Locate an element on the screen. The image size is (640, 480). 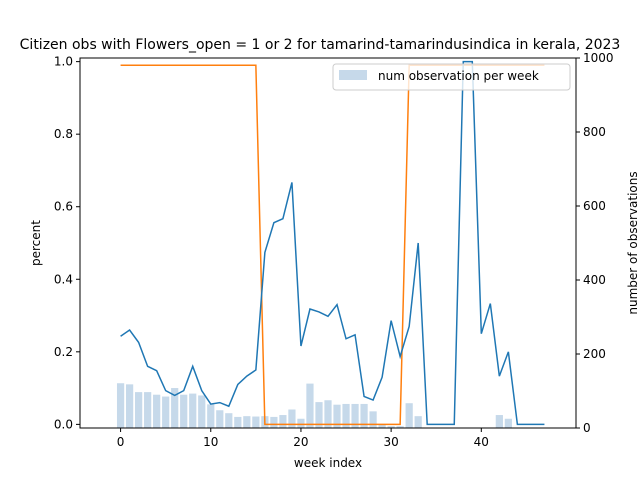
legend-box is located at coordinates (451, 77).